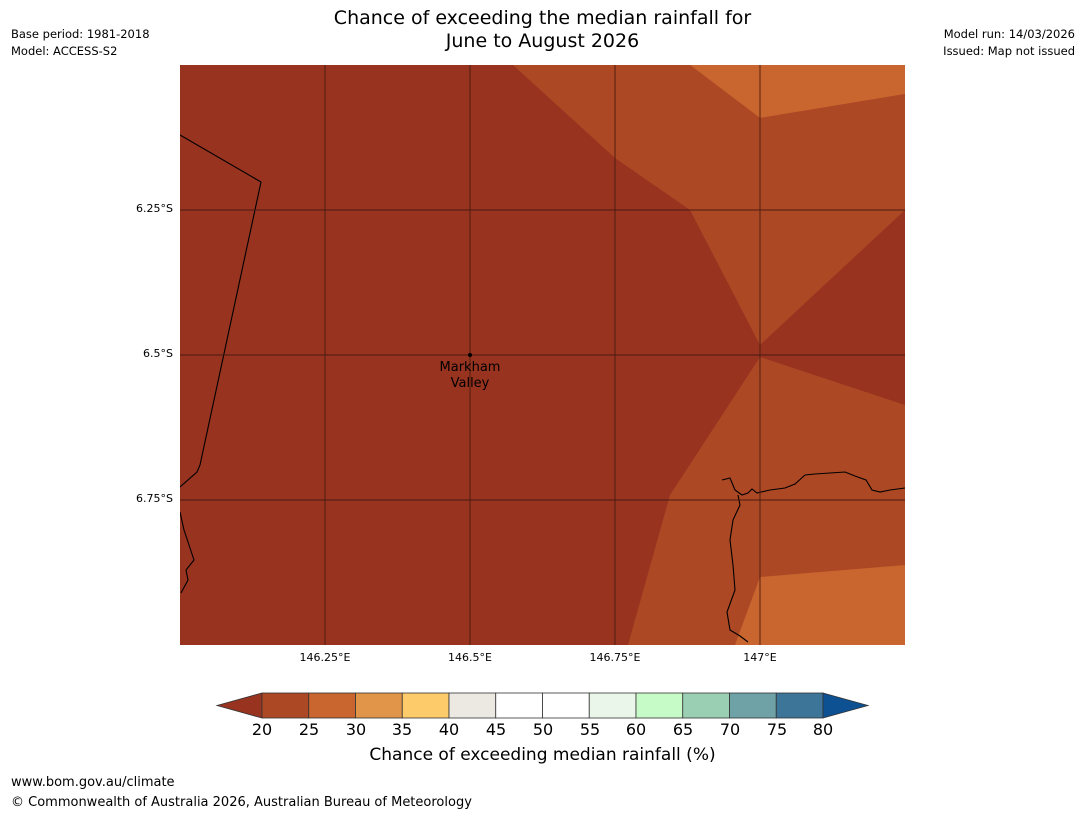 This screenshot has width=1085, height=816. Describe the element at coordinates (813, 483) in the screenshot. I see `coast-east` at that location.